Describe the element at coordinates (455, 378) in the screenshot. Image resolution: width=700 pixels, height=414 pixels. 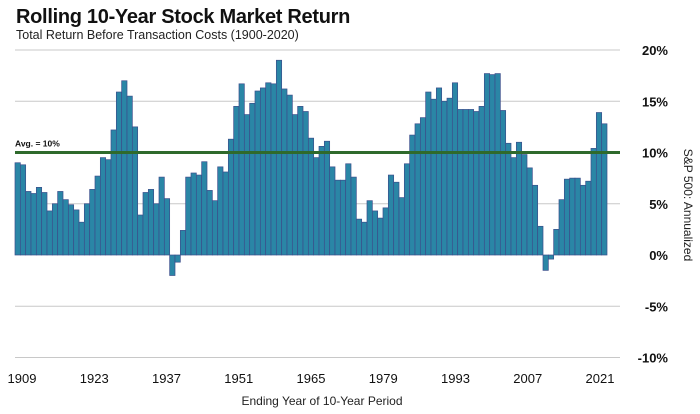
I see `x-tick-label: 1993` at that location.